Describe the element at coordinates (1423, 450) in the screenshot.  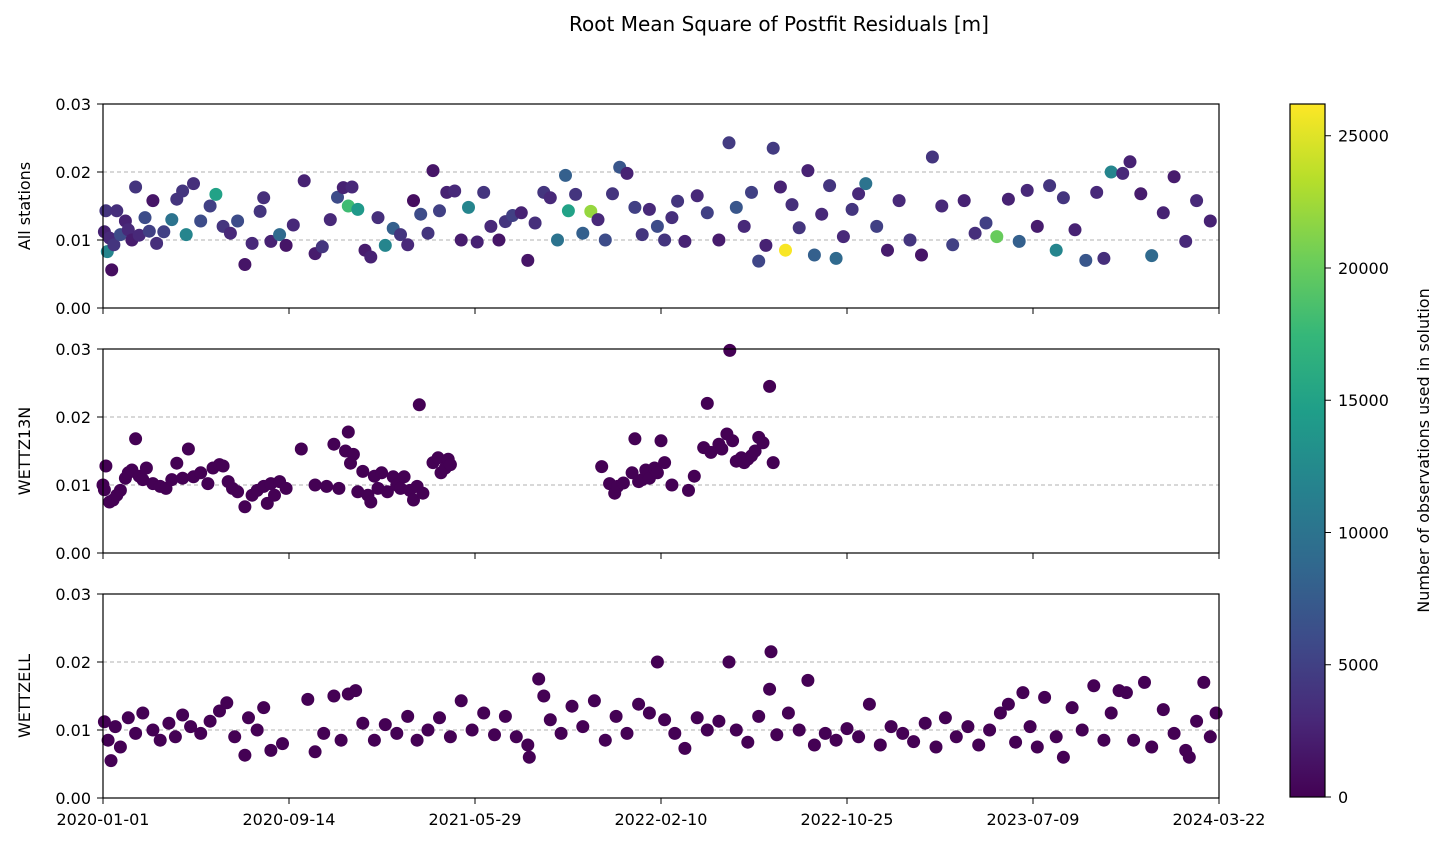
I see `colorbar-label: Number of observations used in solution` at that location.